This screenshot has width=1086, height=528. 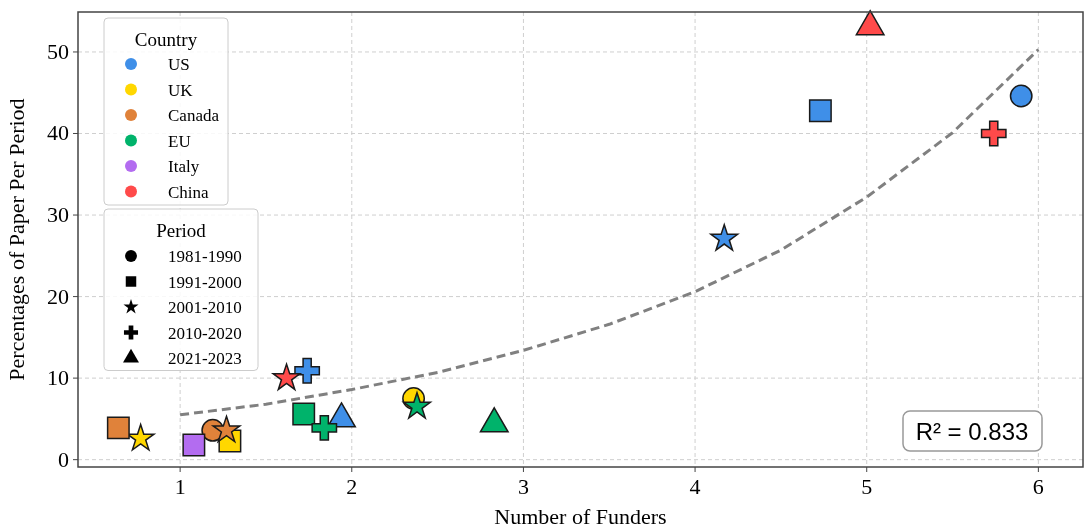 I want to click on legend-label: UK, so click(x=181, y=90).